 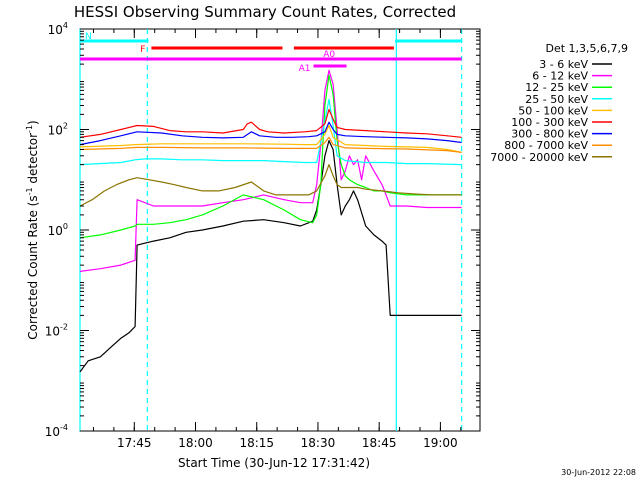 What do you see at coordinates (256, 443) in the screenshot?
I see `x-tick-label: 18:15` at bounding box center [256, 443].